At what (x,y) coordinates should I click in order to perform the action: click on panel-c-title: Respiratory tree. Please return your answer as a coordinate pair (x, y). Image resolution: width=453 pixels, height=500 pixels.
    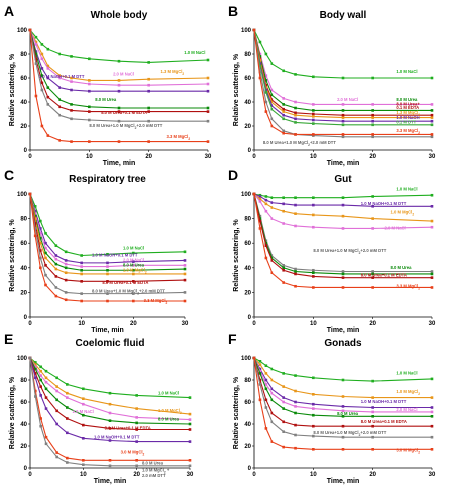
    Looking at the image, I should click on (107, 179).